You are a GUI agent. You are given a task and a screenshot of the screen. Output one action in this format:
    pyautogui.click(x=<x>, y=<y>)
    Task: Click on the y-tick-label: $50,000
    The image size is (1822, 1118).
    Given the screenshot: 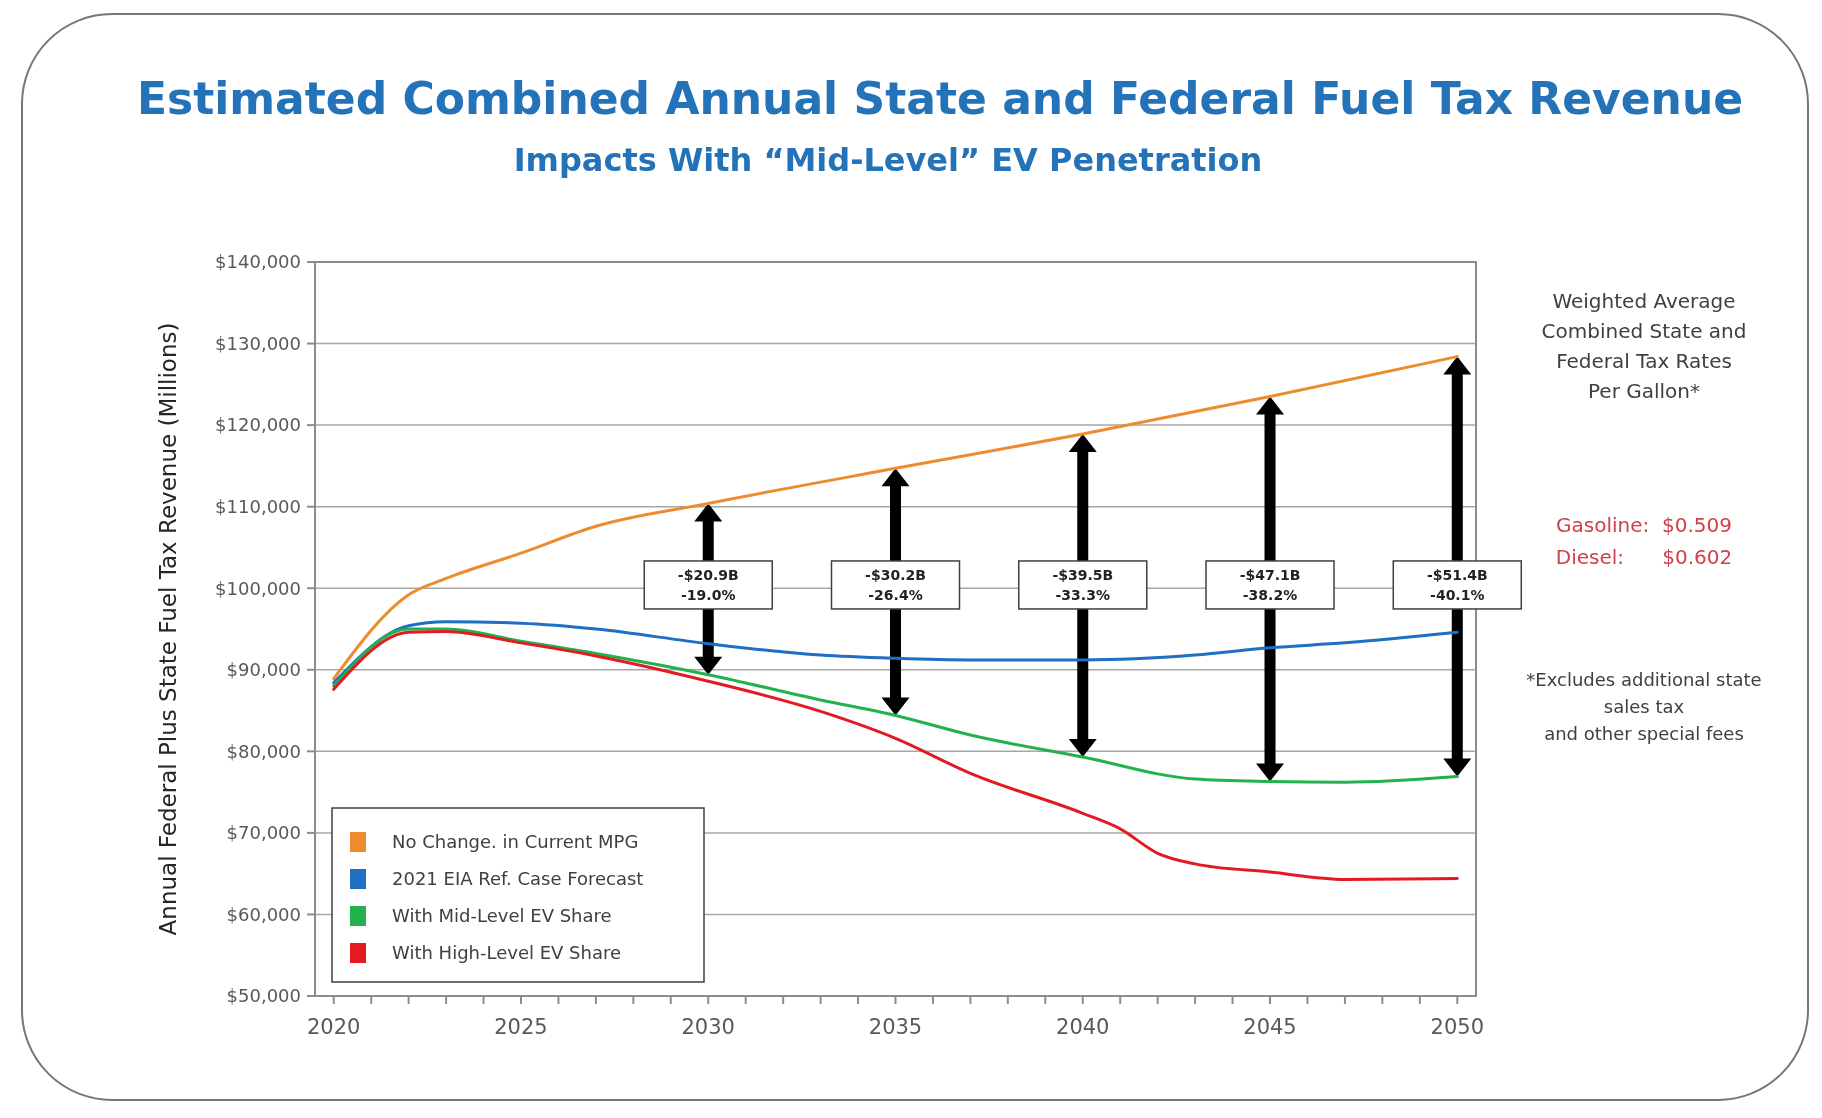 What is the action you would take?
    pyautogui.click(x=263, y=996)
    